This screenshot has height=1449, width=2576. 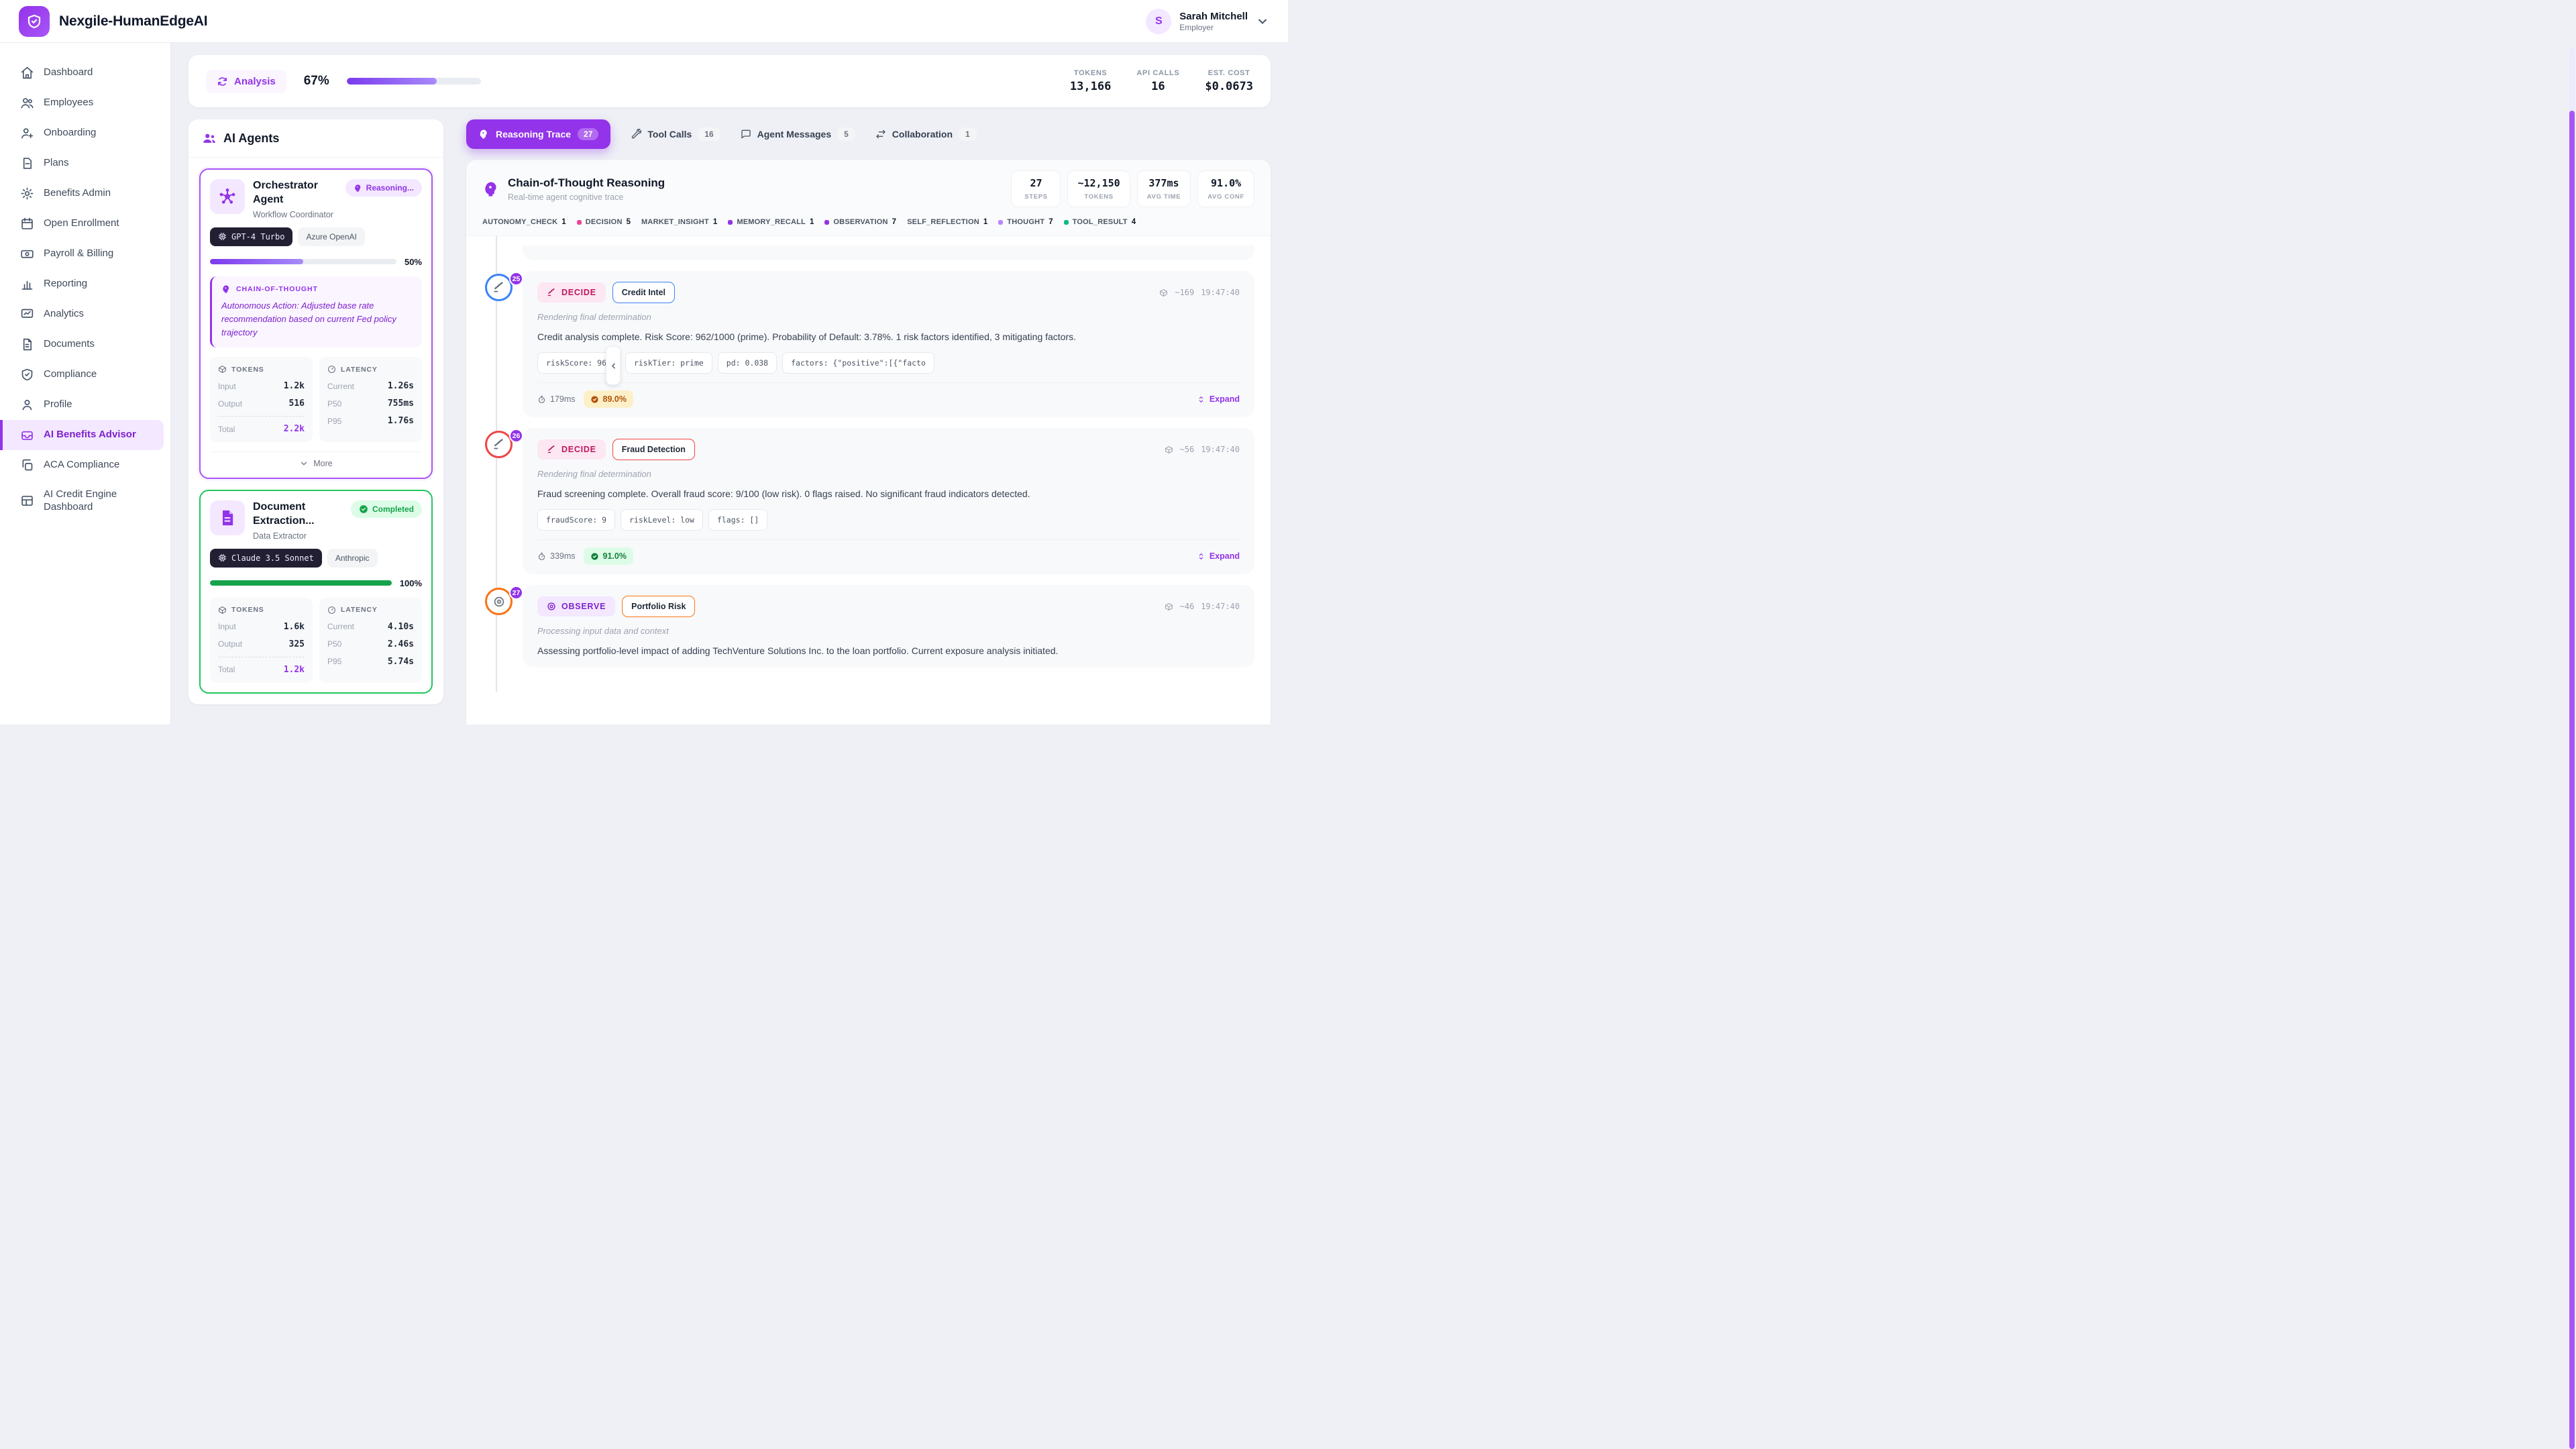 What do you see at coordinates (370, 640) in the screenshot?
I see `latency-box: LATENCY Current 4.10s P50 2.46s P95 5.74s` at bounding box center [370, 640].